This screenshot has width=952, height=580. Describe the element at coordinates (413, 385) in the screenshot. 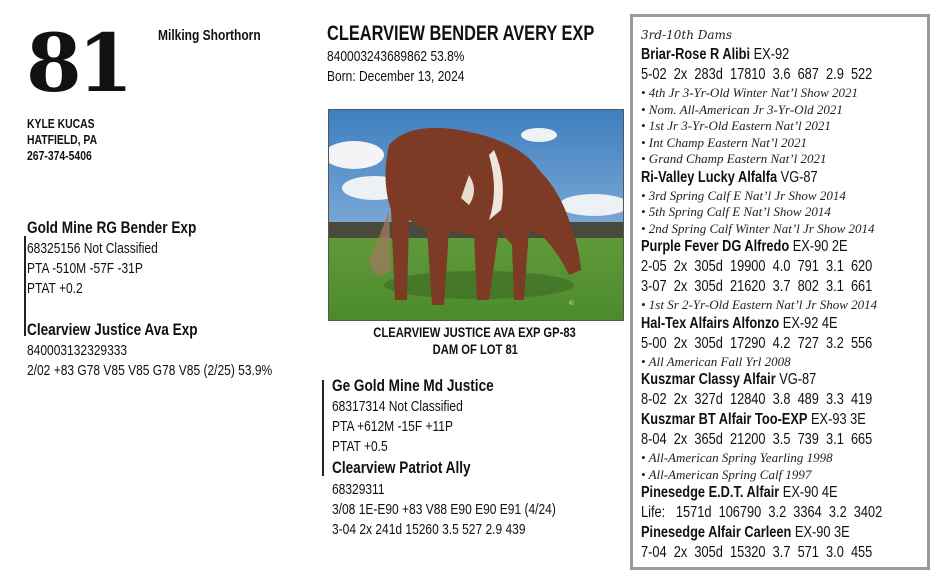

I see `dam-sire-name: Ge Gold Mine Md Justice` at that location.